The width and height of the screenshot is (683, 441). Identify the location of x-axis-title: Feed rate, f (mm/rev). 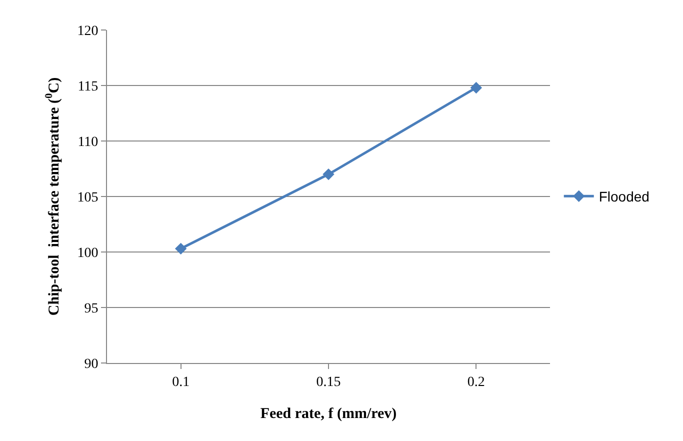
(328, 414).